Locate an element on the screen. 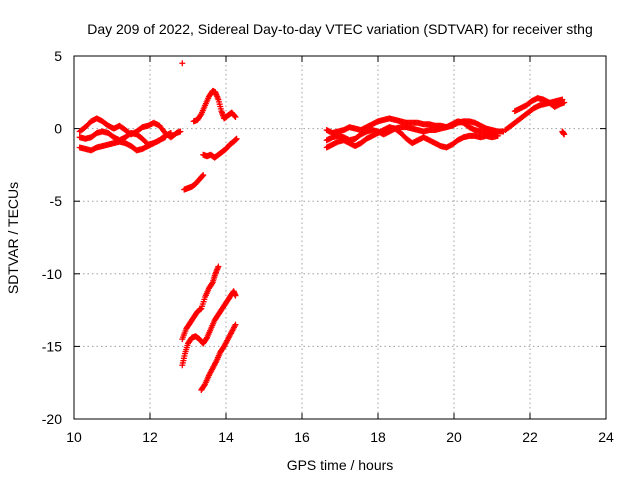  series-track-j is located at coordinates (218, 357).